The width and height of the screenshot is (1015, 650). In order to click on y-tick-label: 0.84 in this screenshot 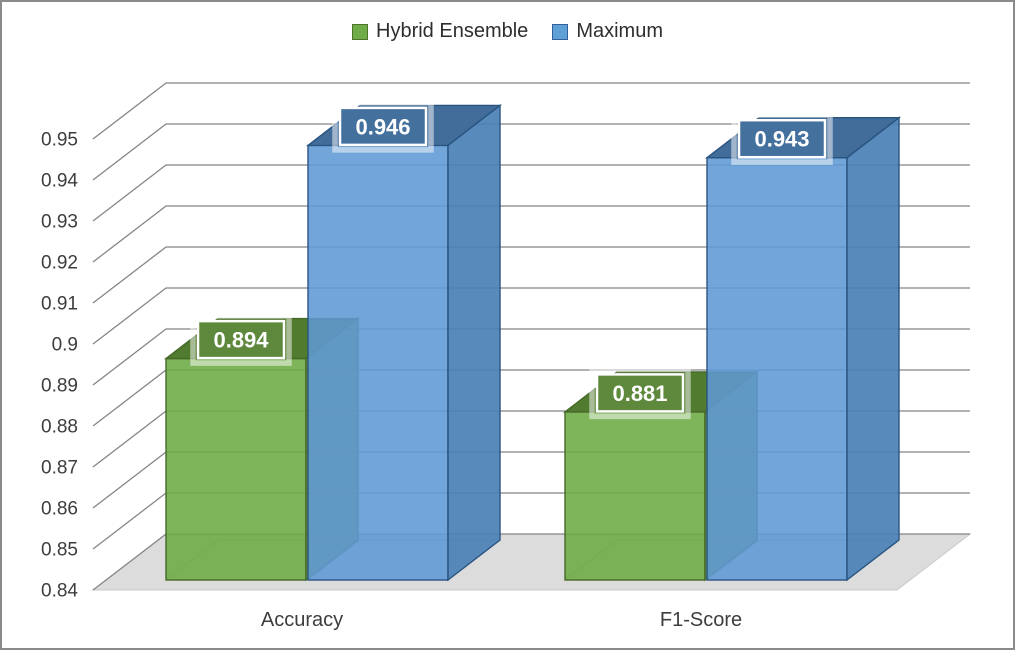, I will do `click(59, 591)`.